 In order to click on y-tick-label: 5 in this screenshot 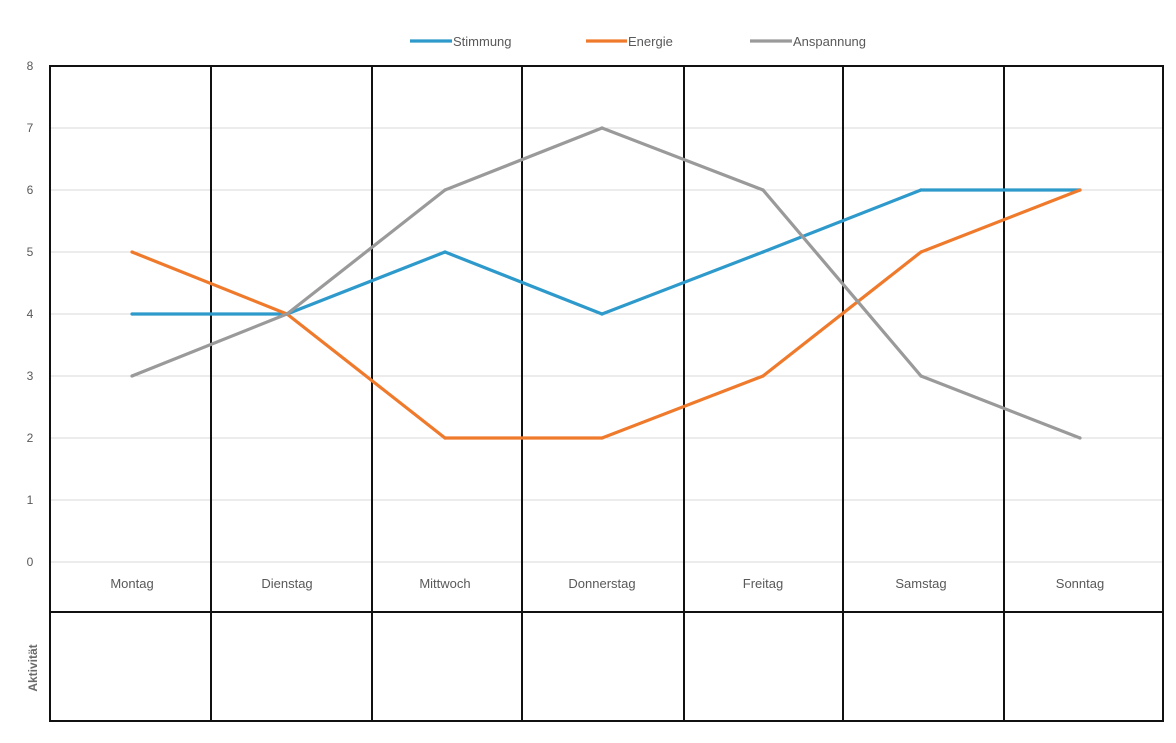, I will do `click(30, 252)`.